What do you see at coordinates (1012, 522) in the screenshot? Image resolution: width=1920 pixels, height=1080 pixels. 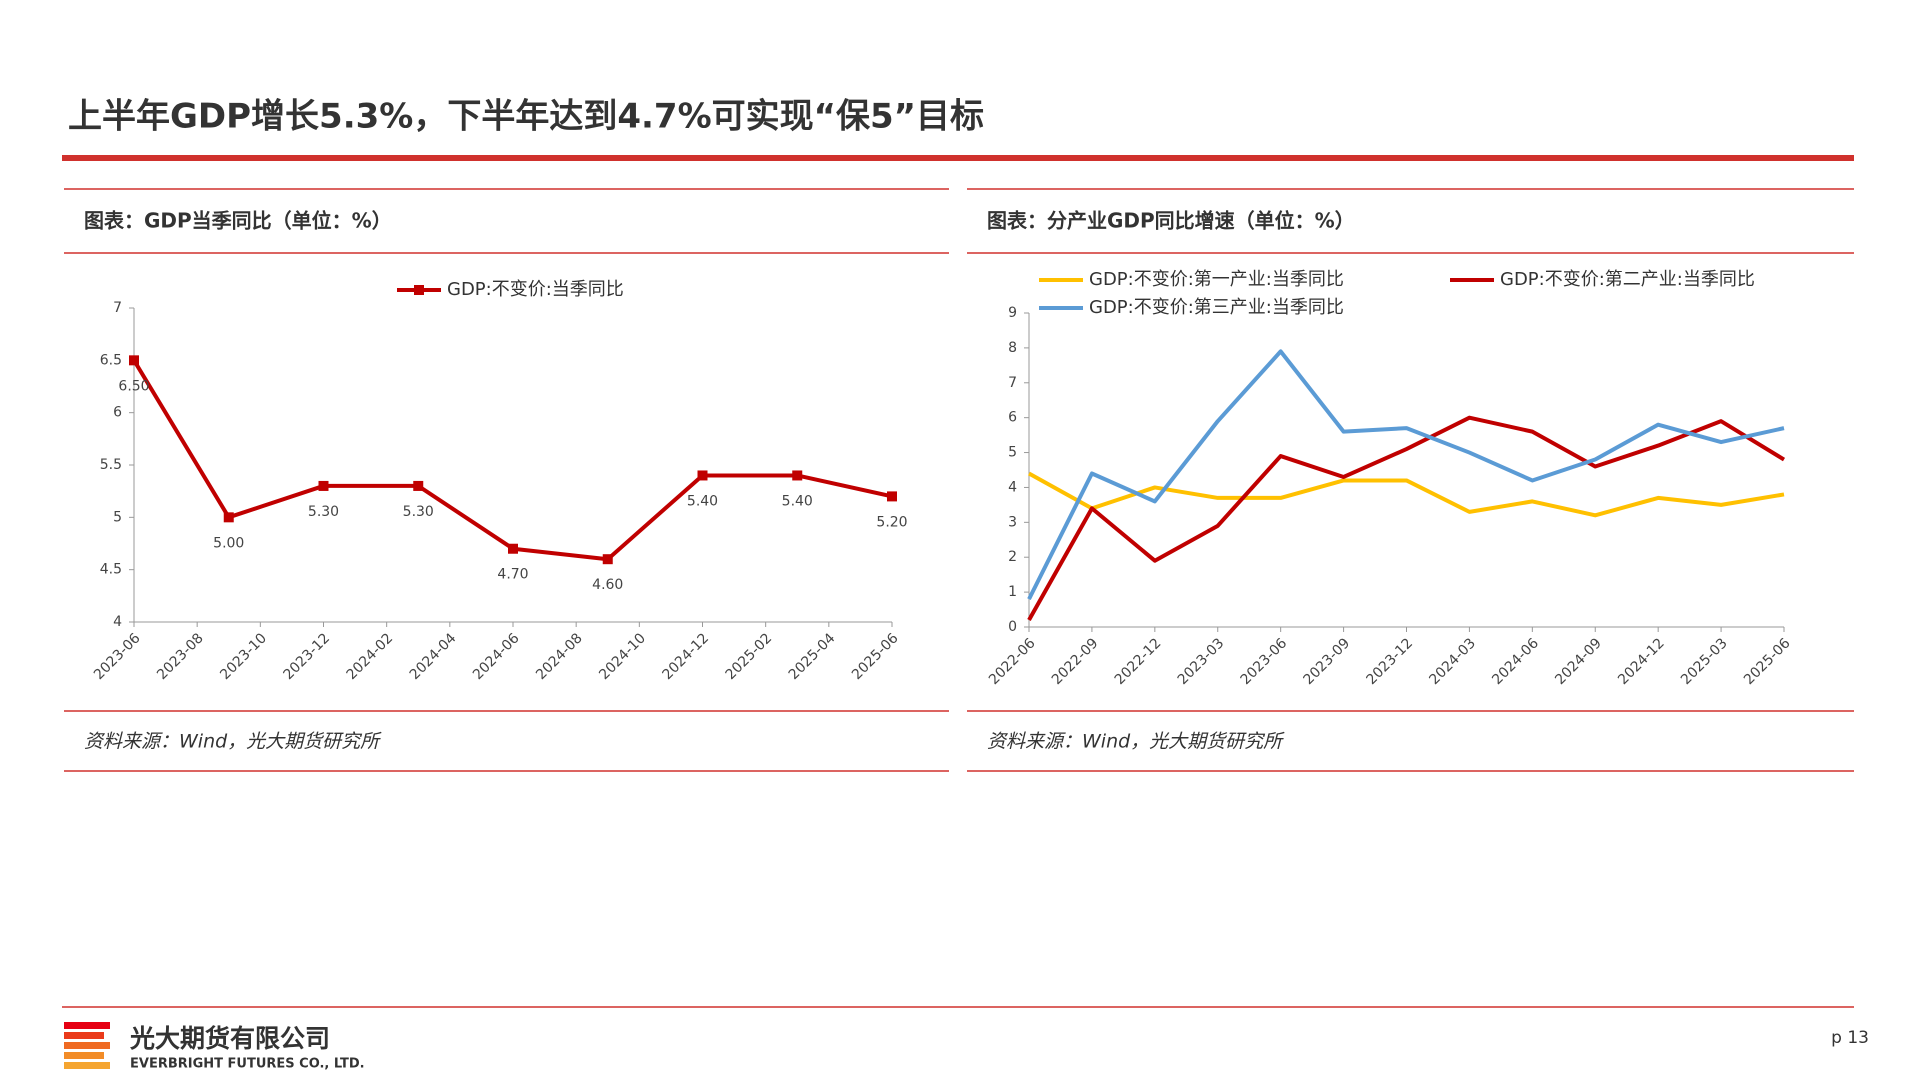 I see `y-tick-label: 3` at bounding box center [1012, 522].